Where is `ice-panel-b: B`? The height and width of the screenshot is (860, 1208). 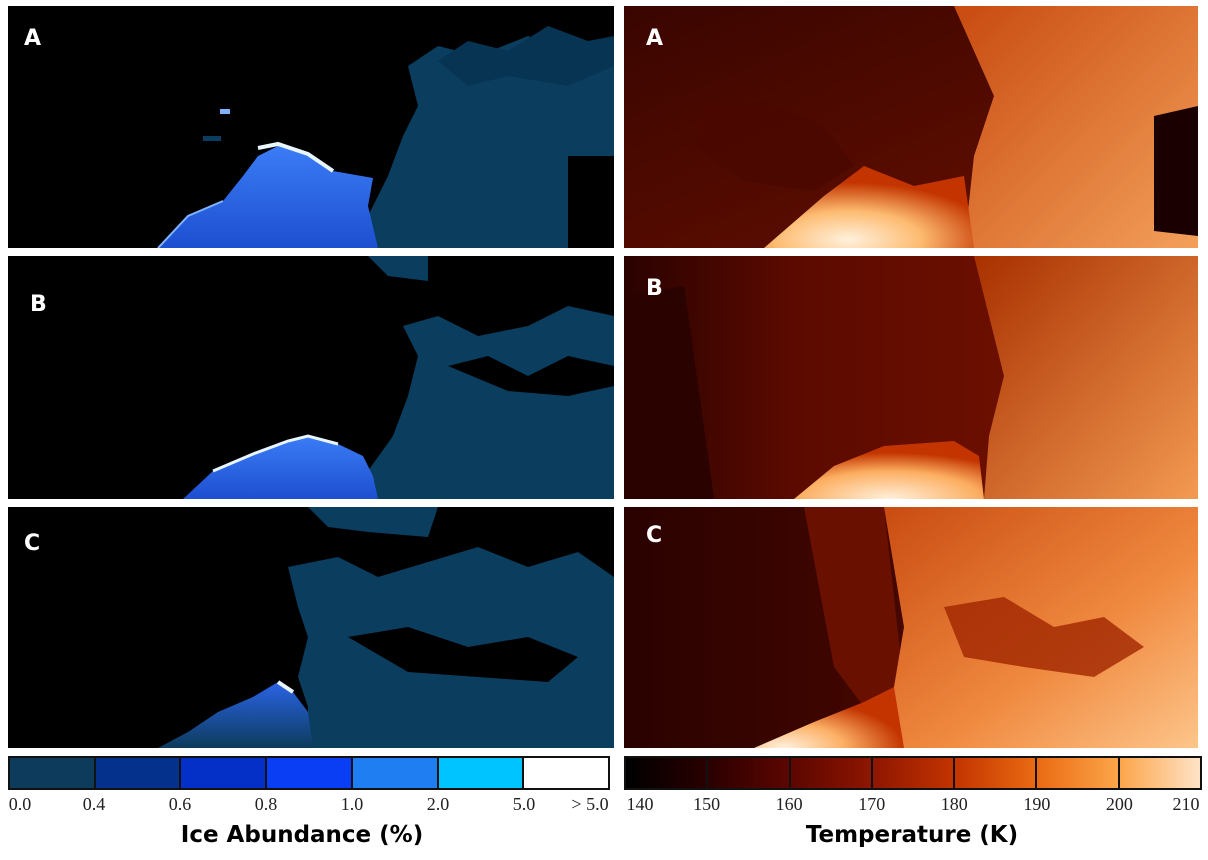 ice-panel-b: B is located at coordinates (311, 377).